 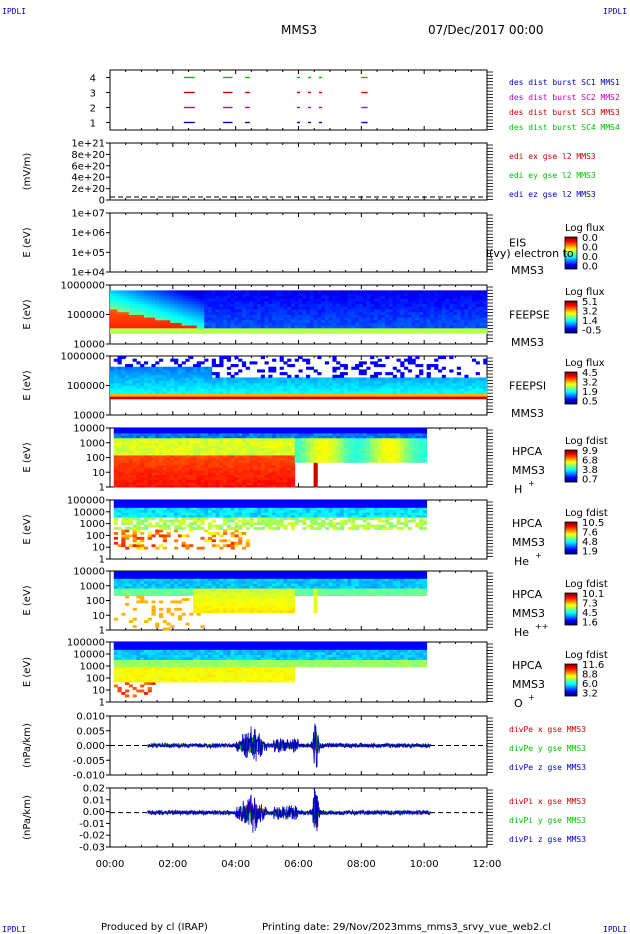 What do you see at coordinates (82, 286) in the screenshot?
I see `y-tick-label: 1000000` at bounding box center [82, 286].